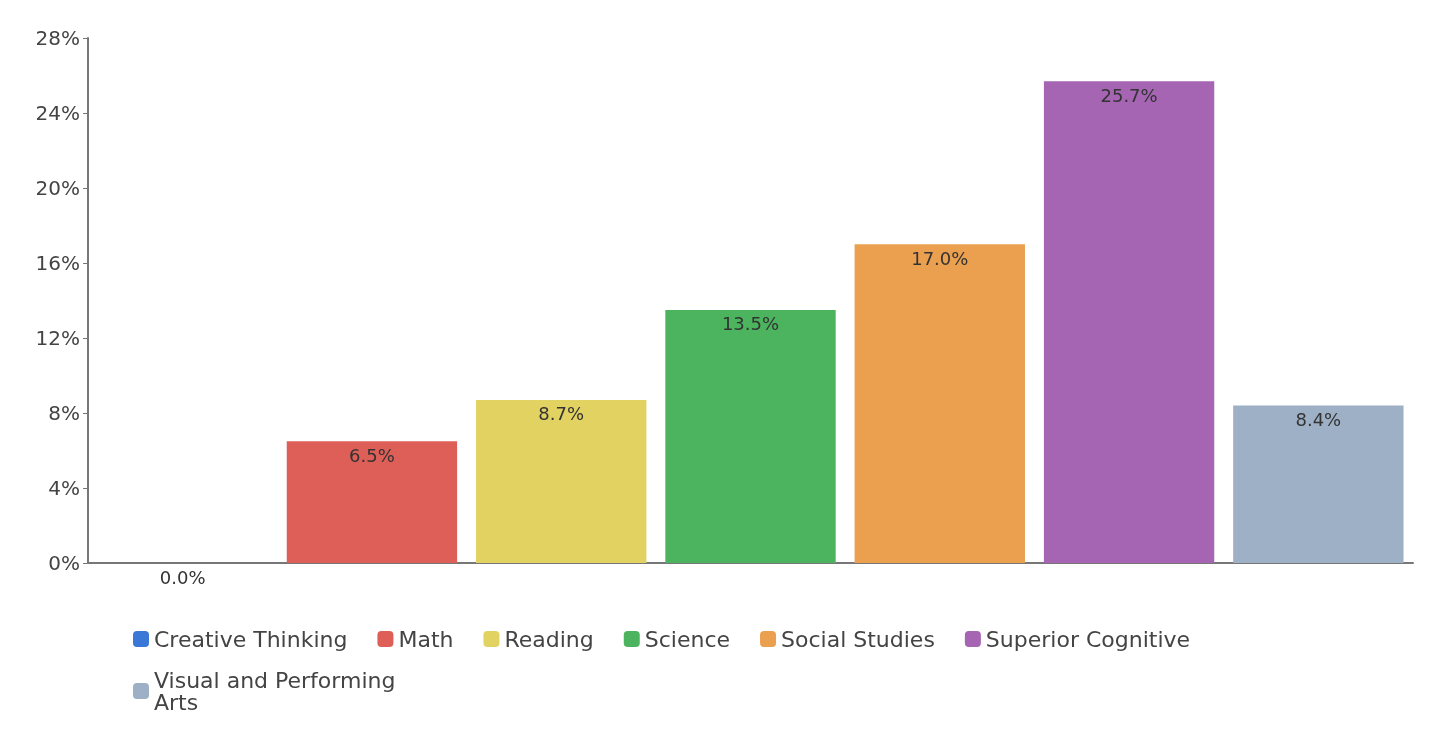 The image size is (1440, 733). What do you see at coordinates (64, 488) in the screenshot?
I see `y-tick-label: 4%` at bounding box center [64, 488].